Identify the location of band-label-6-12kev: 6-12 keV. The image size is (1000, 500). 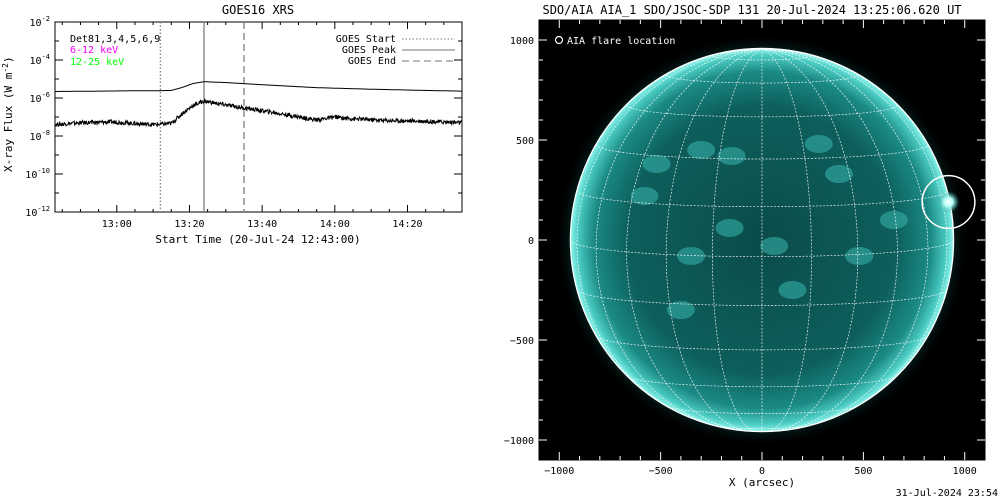
(94, 50).